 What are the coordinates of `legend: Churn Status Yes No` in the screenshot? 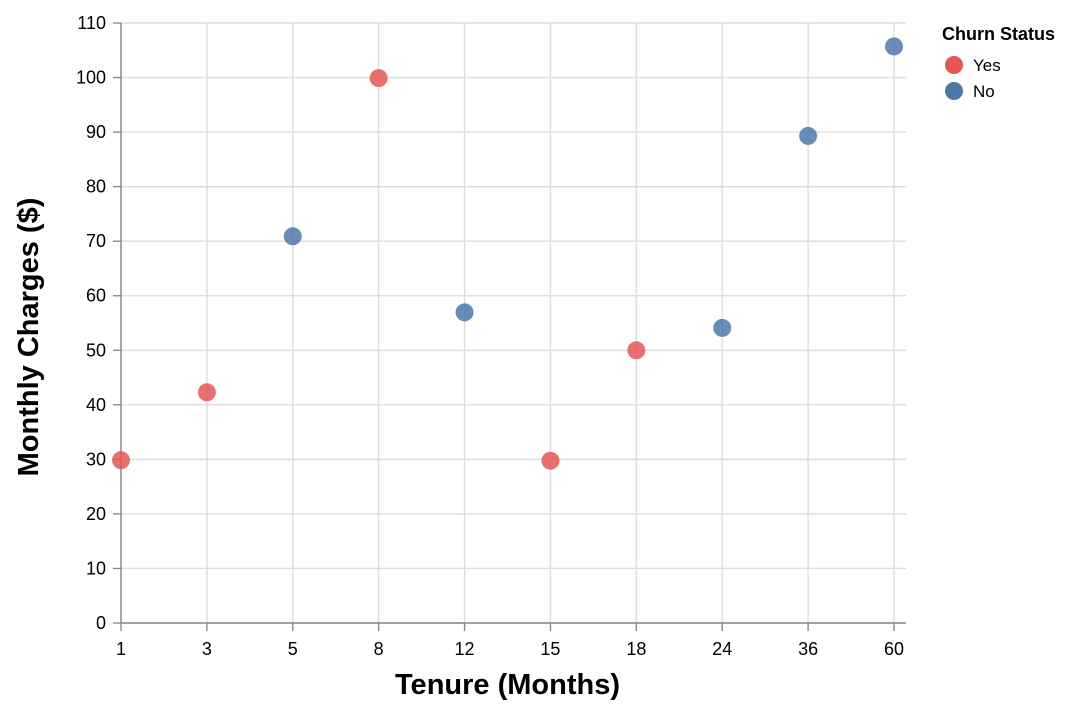 It's located at (998, 62).